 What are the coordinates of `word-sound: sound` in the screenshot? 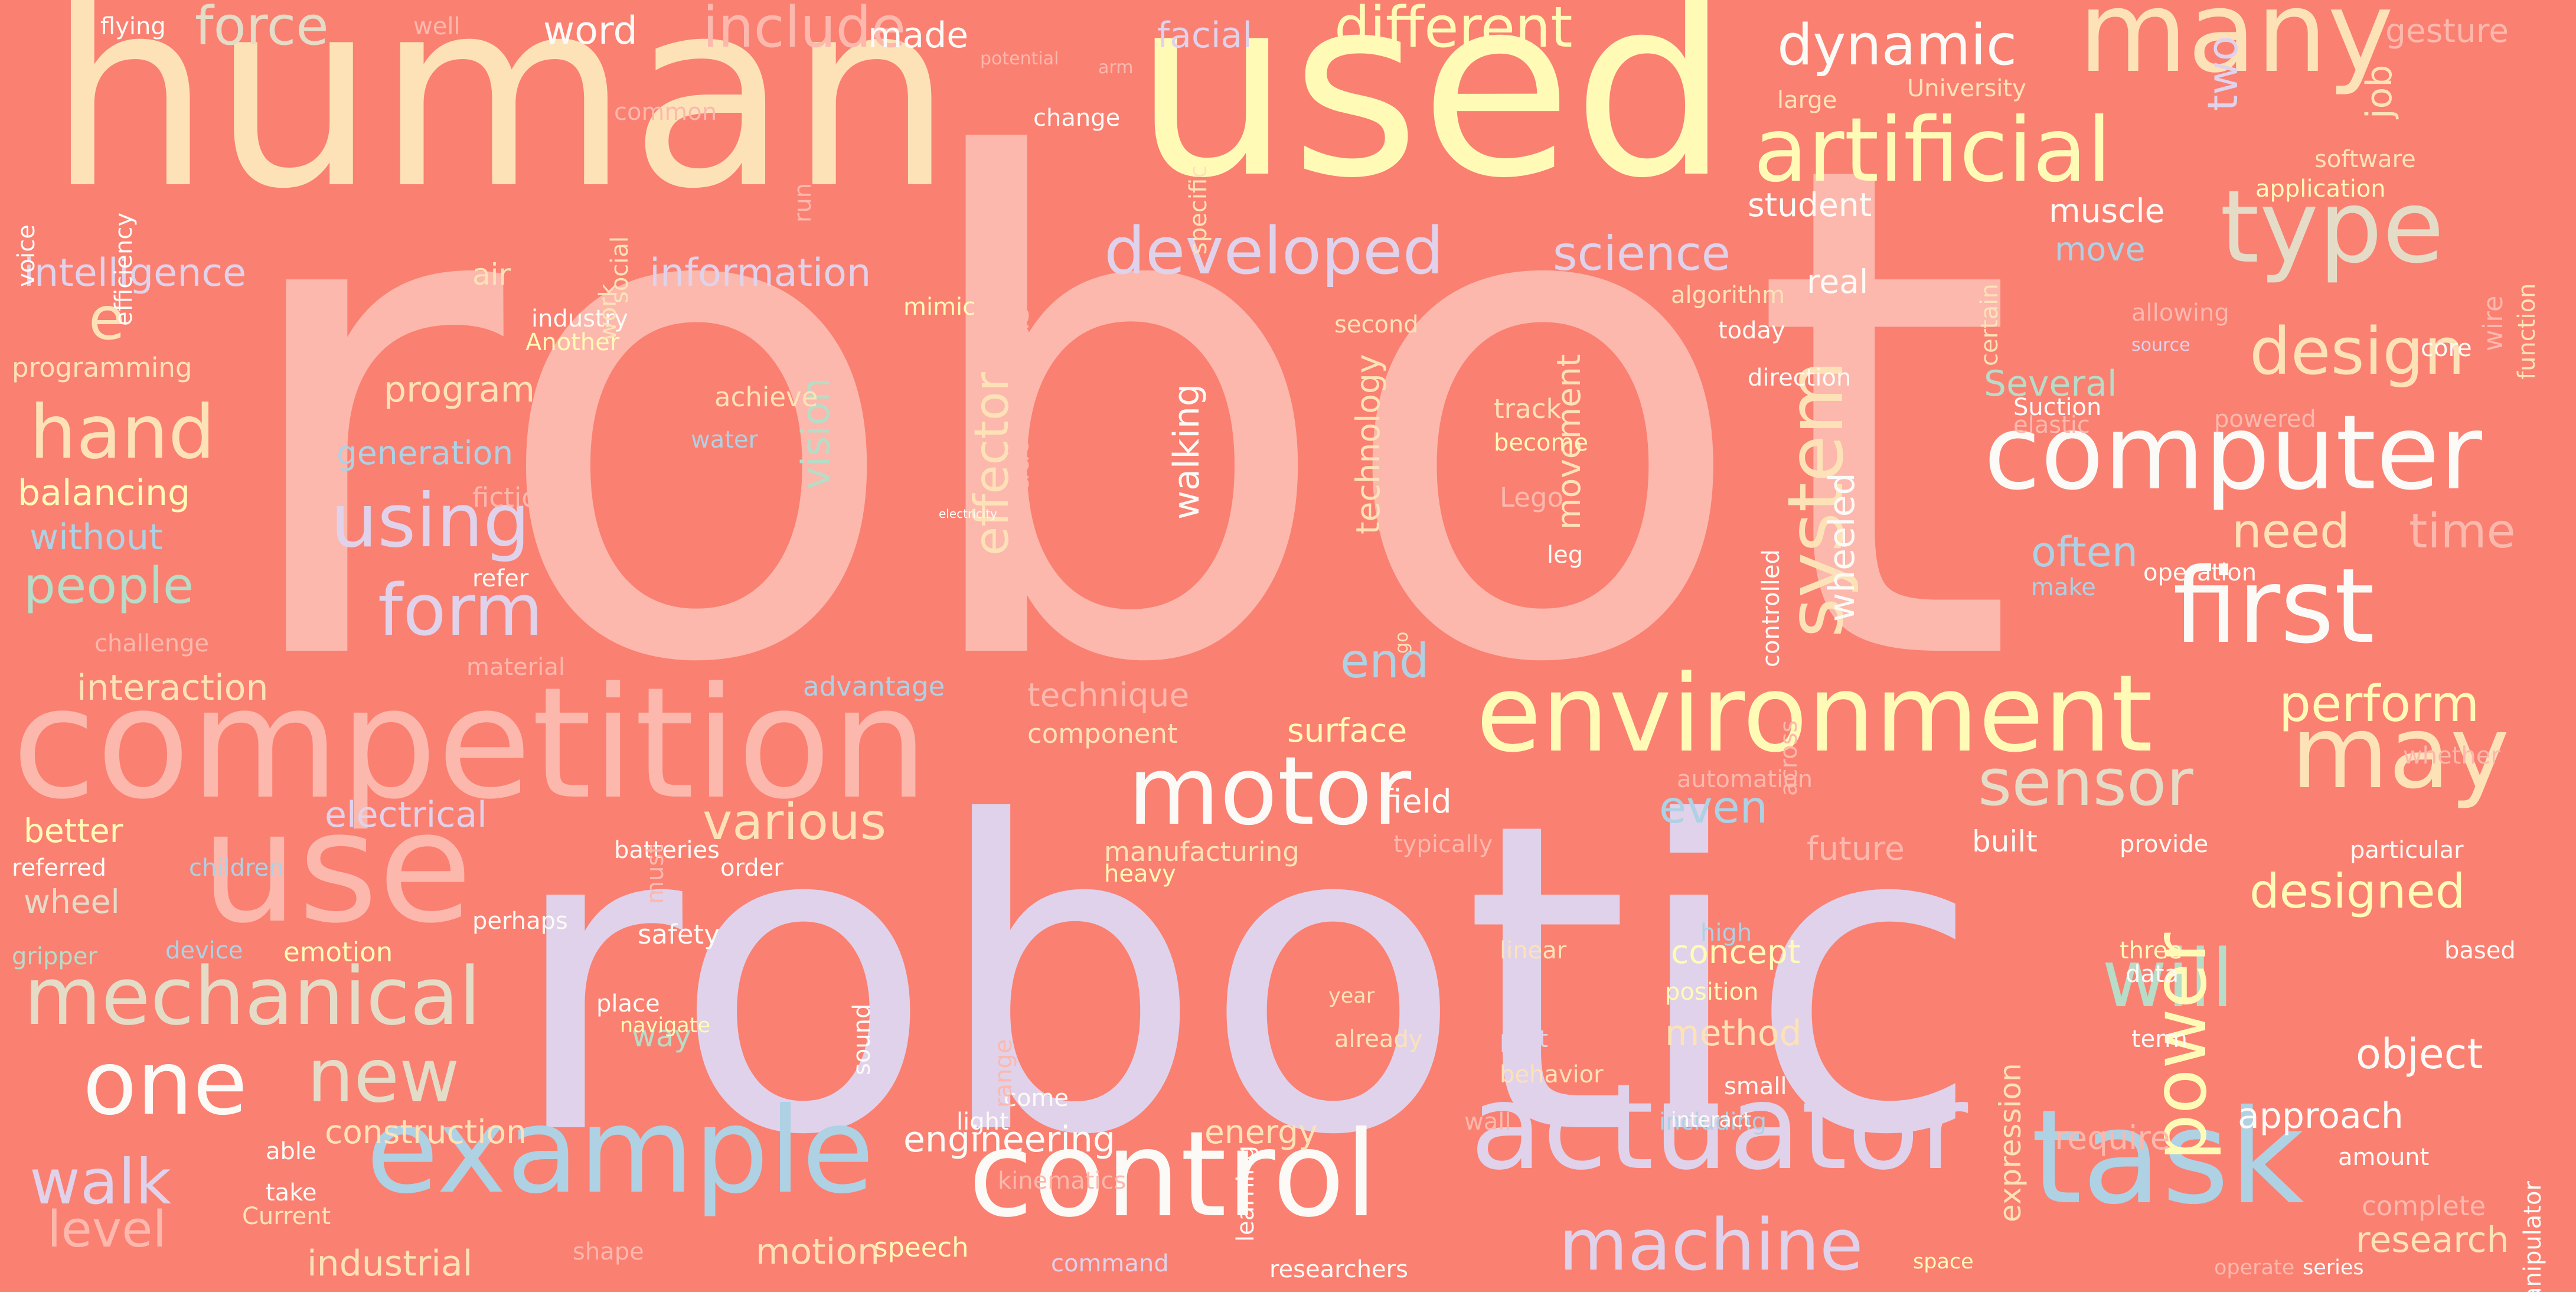 It's located at (862, 1039).